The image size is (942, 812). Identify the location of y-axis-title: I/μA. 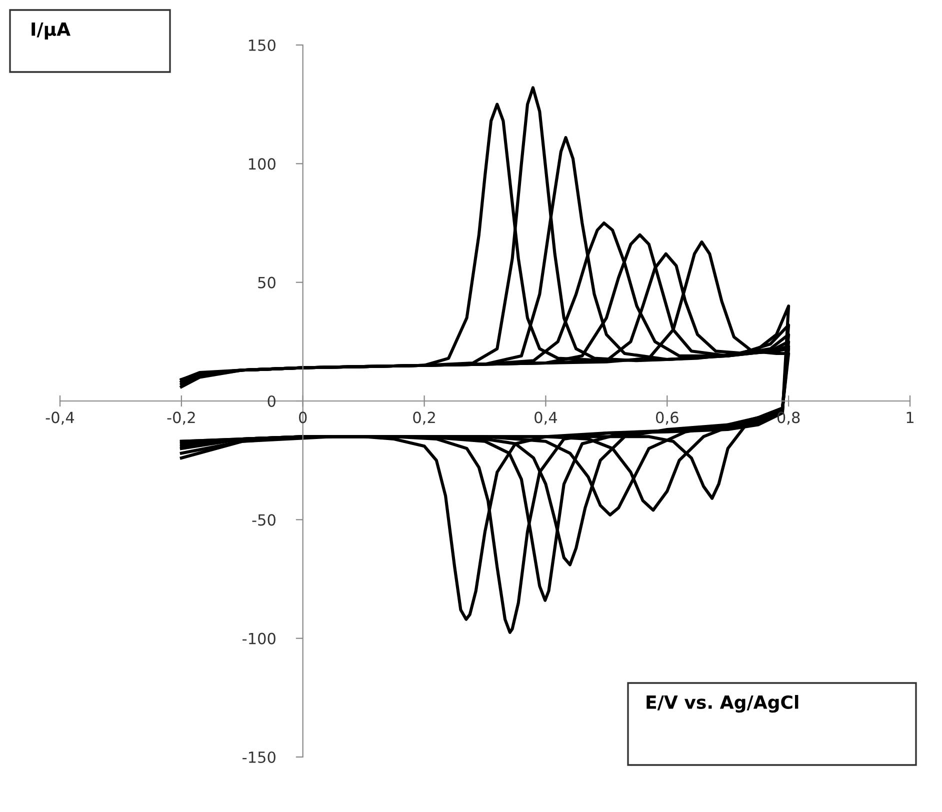
(51, 31).